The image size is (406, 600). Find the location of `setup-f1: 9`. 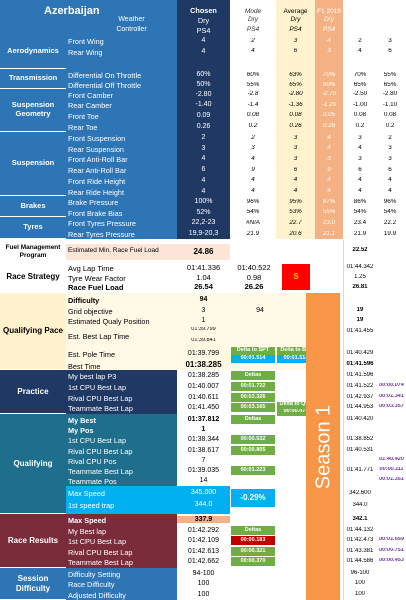

setup-f1: 9 is located at coordinates (329, 169).